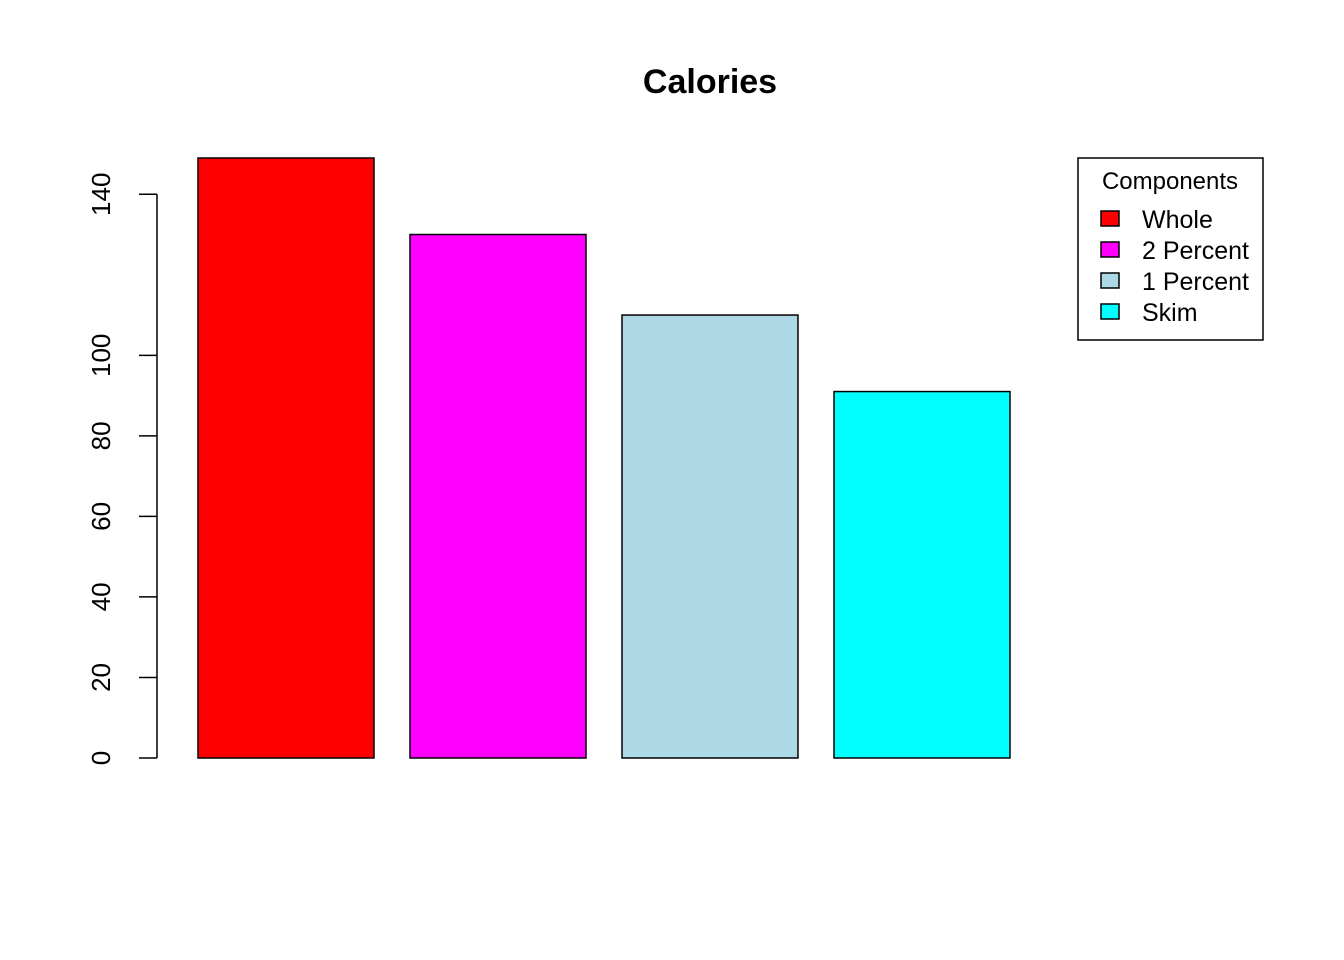 The height and width of the screenshot is (960, 1344). I want to click on legend-items: Whole 2 Percent 1 Percent Skim, so click(1174, 266).